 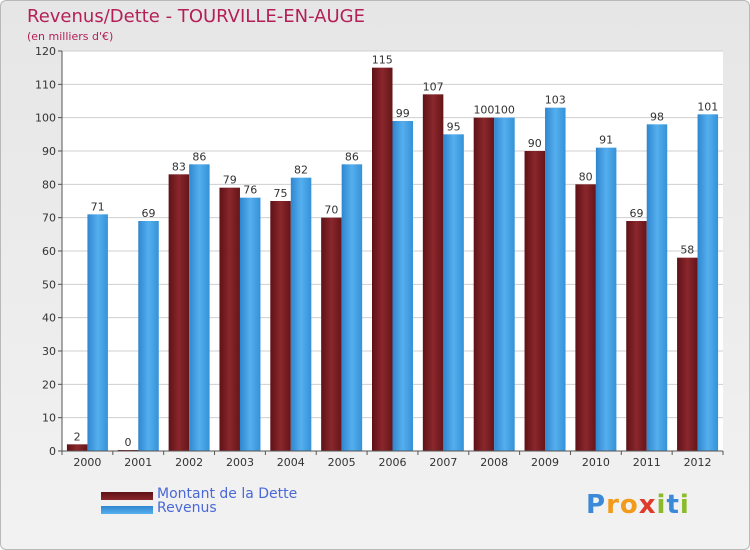 What do you see at coordinates (331, 210) in the screenshot?
I see `data-label-debt: 70` at bounding box center [331, 210].